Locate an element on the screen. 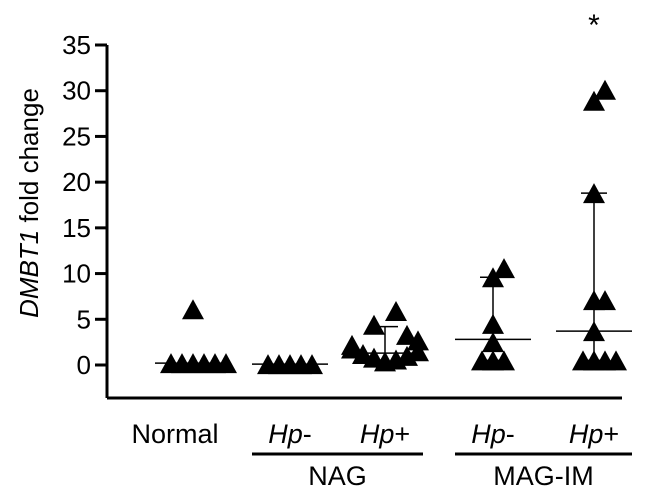 The height and width of the screenshot is (503, 650). y-tick-label: 30 is located at coordinates (76, 91).